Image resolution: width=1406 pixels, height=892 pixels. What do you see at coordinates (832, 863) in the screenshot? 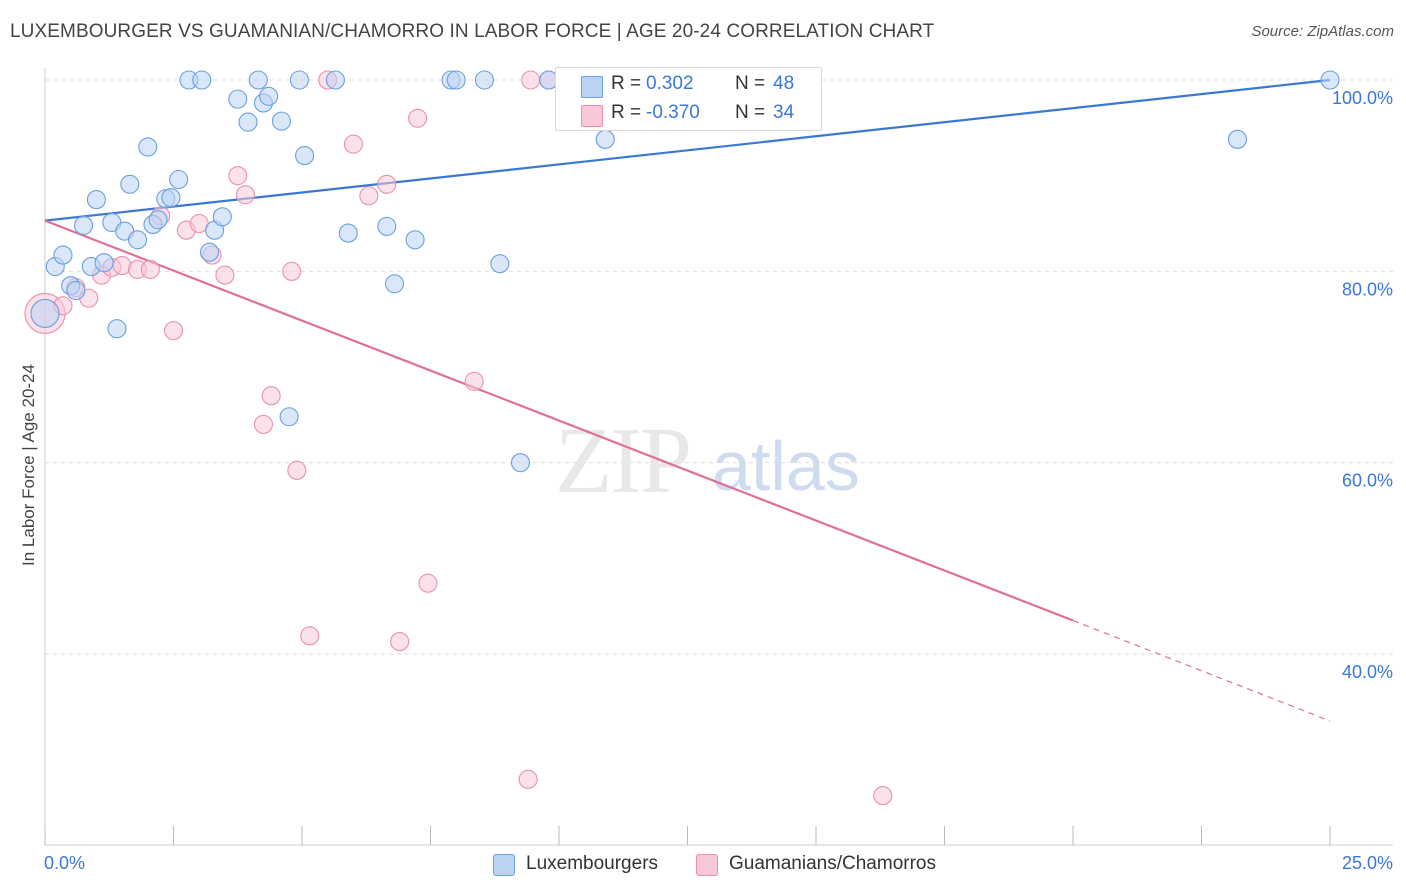
I see `series-name: Guamanians/Chamorros` at bounding box center [832, 863].